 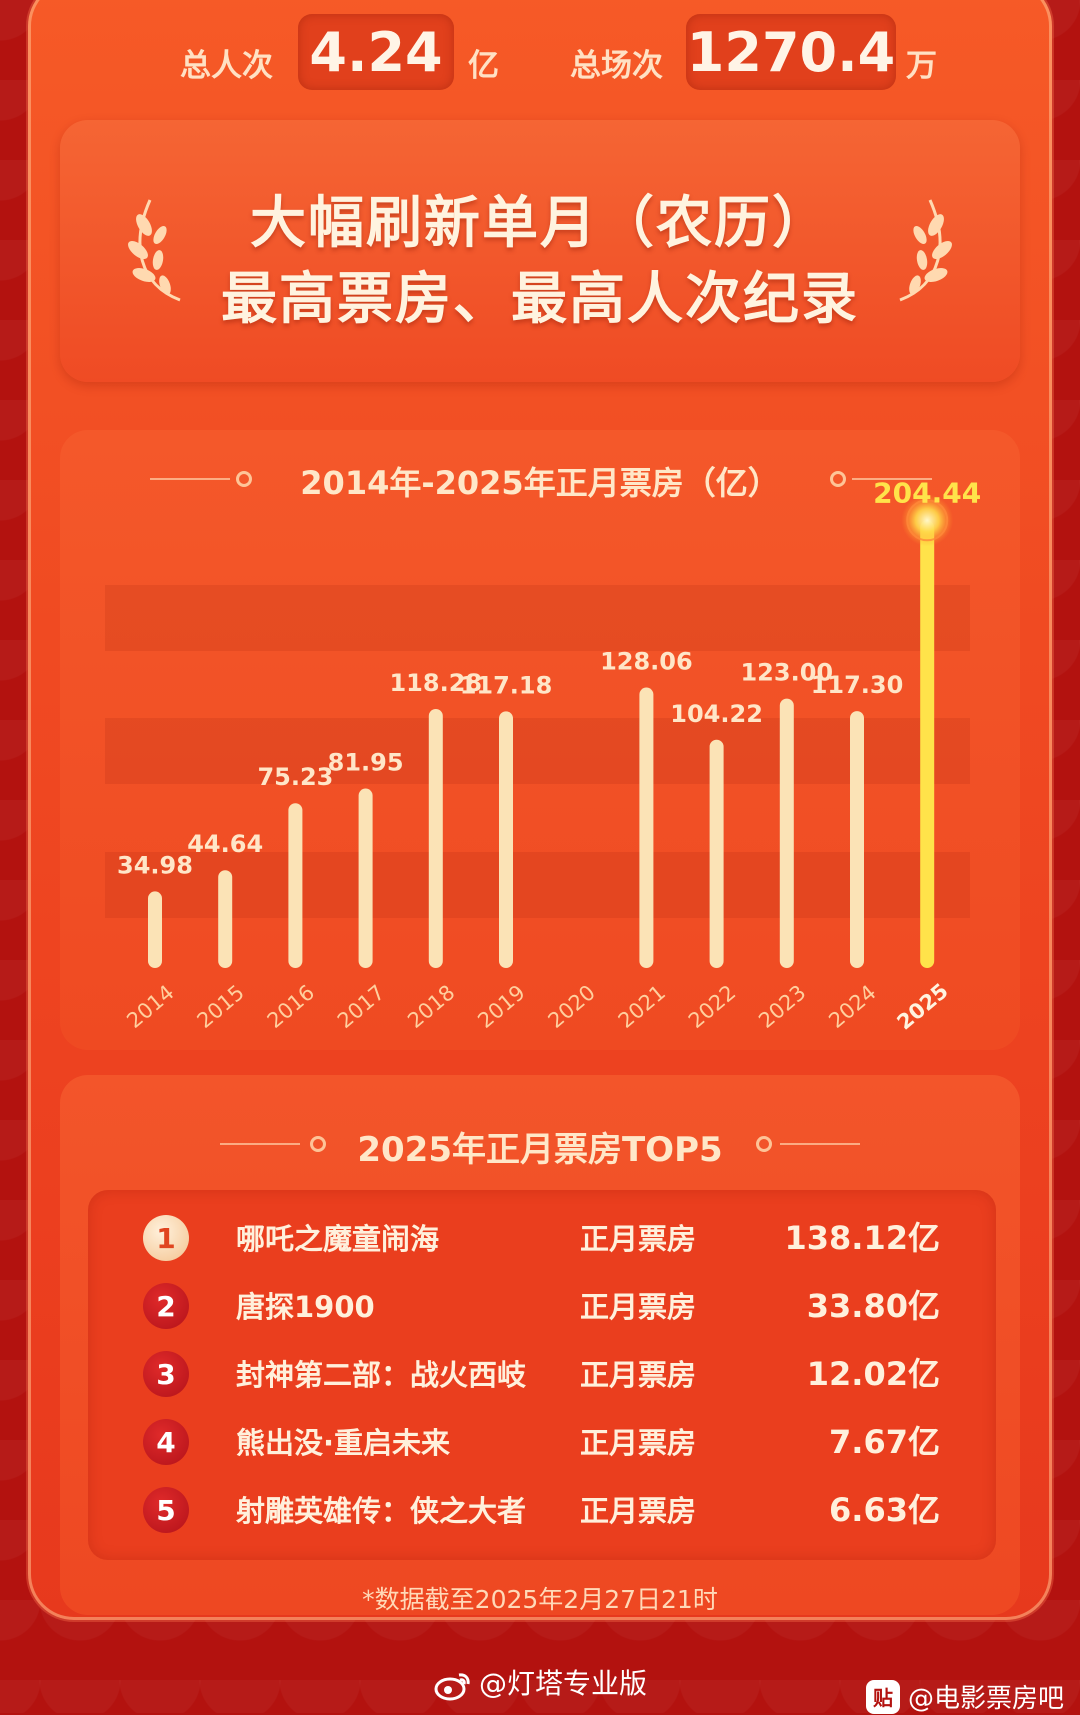 What do you see at coordinates (166, 1238) in the screenshot?
I see `rank-badge: 1` at bounding box center [166, 1238].